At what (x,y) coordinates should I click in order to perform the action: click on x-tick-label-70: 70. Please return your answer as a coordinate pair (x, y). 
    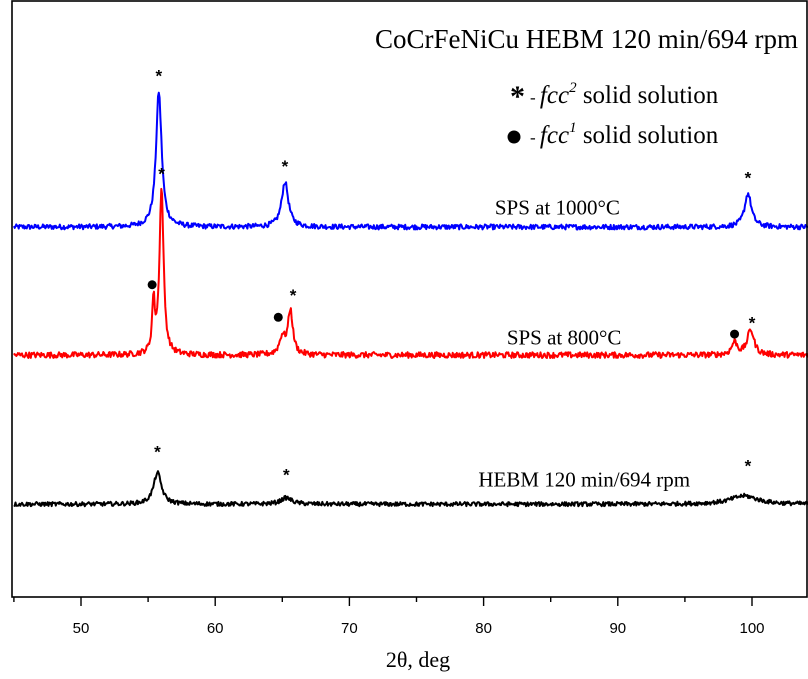
    Looking at the image, I should click on (349, 628).